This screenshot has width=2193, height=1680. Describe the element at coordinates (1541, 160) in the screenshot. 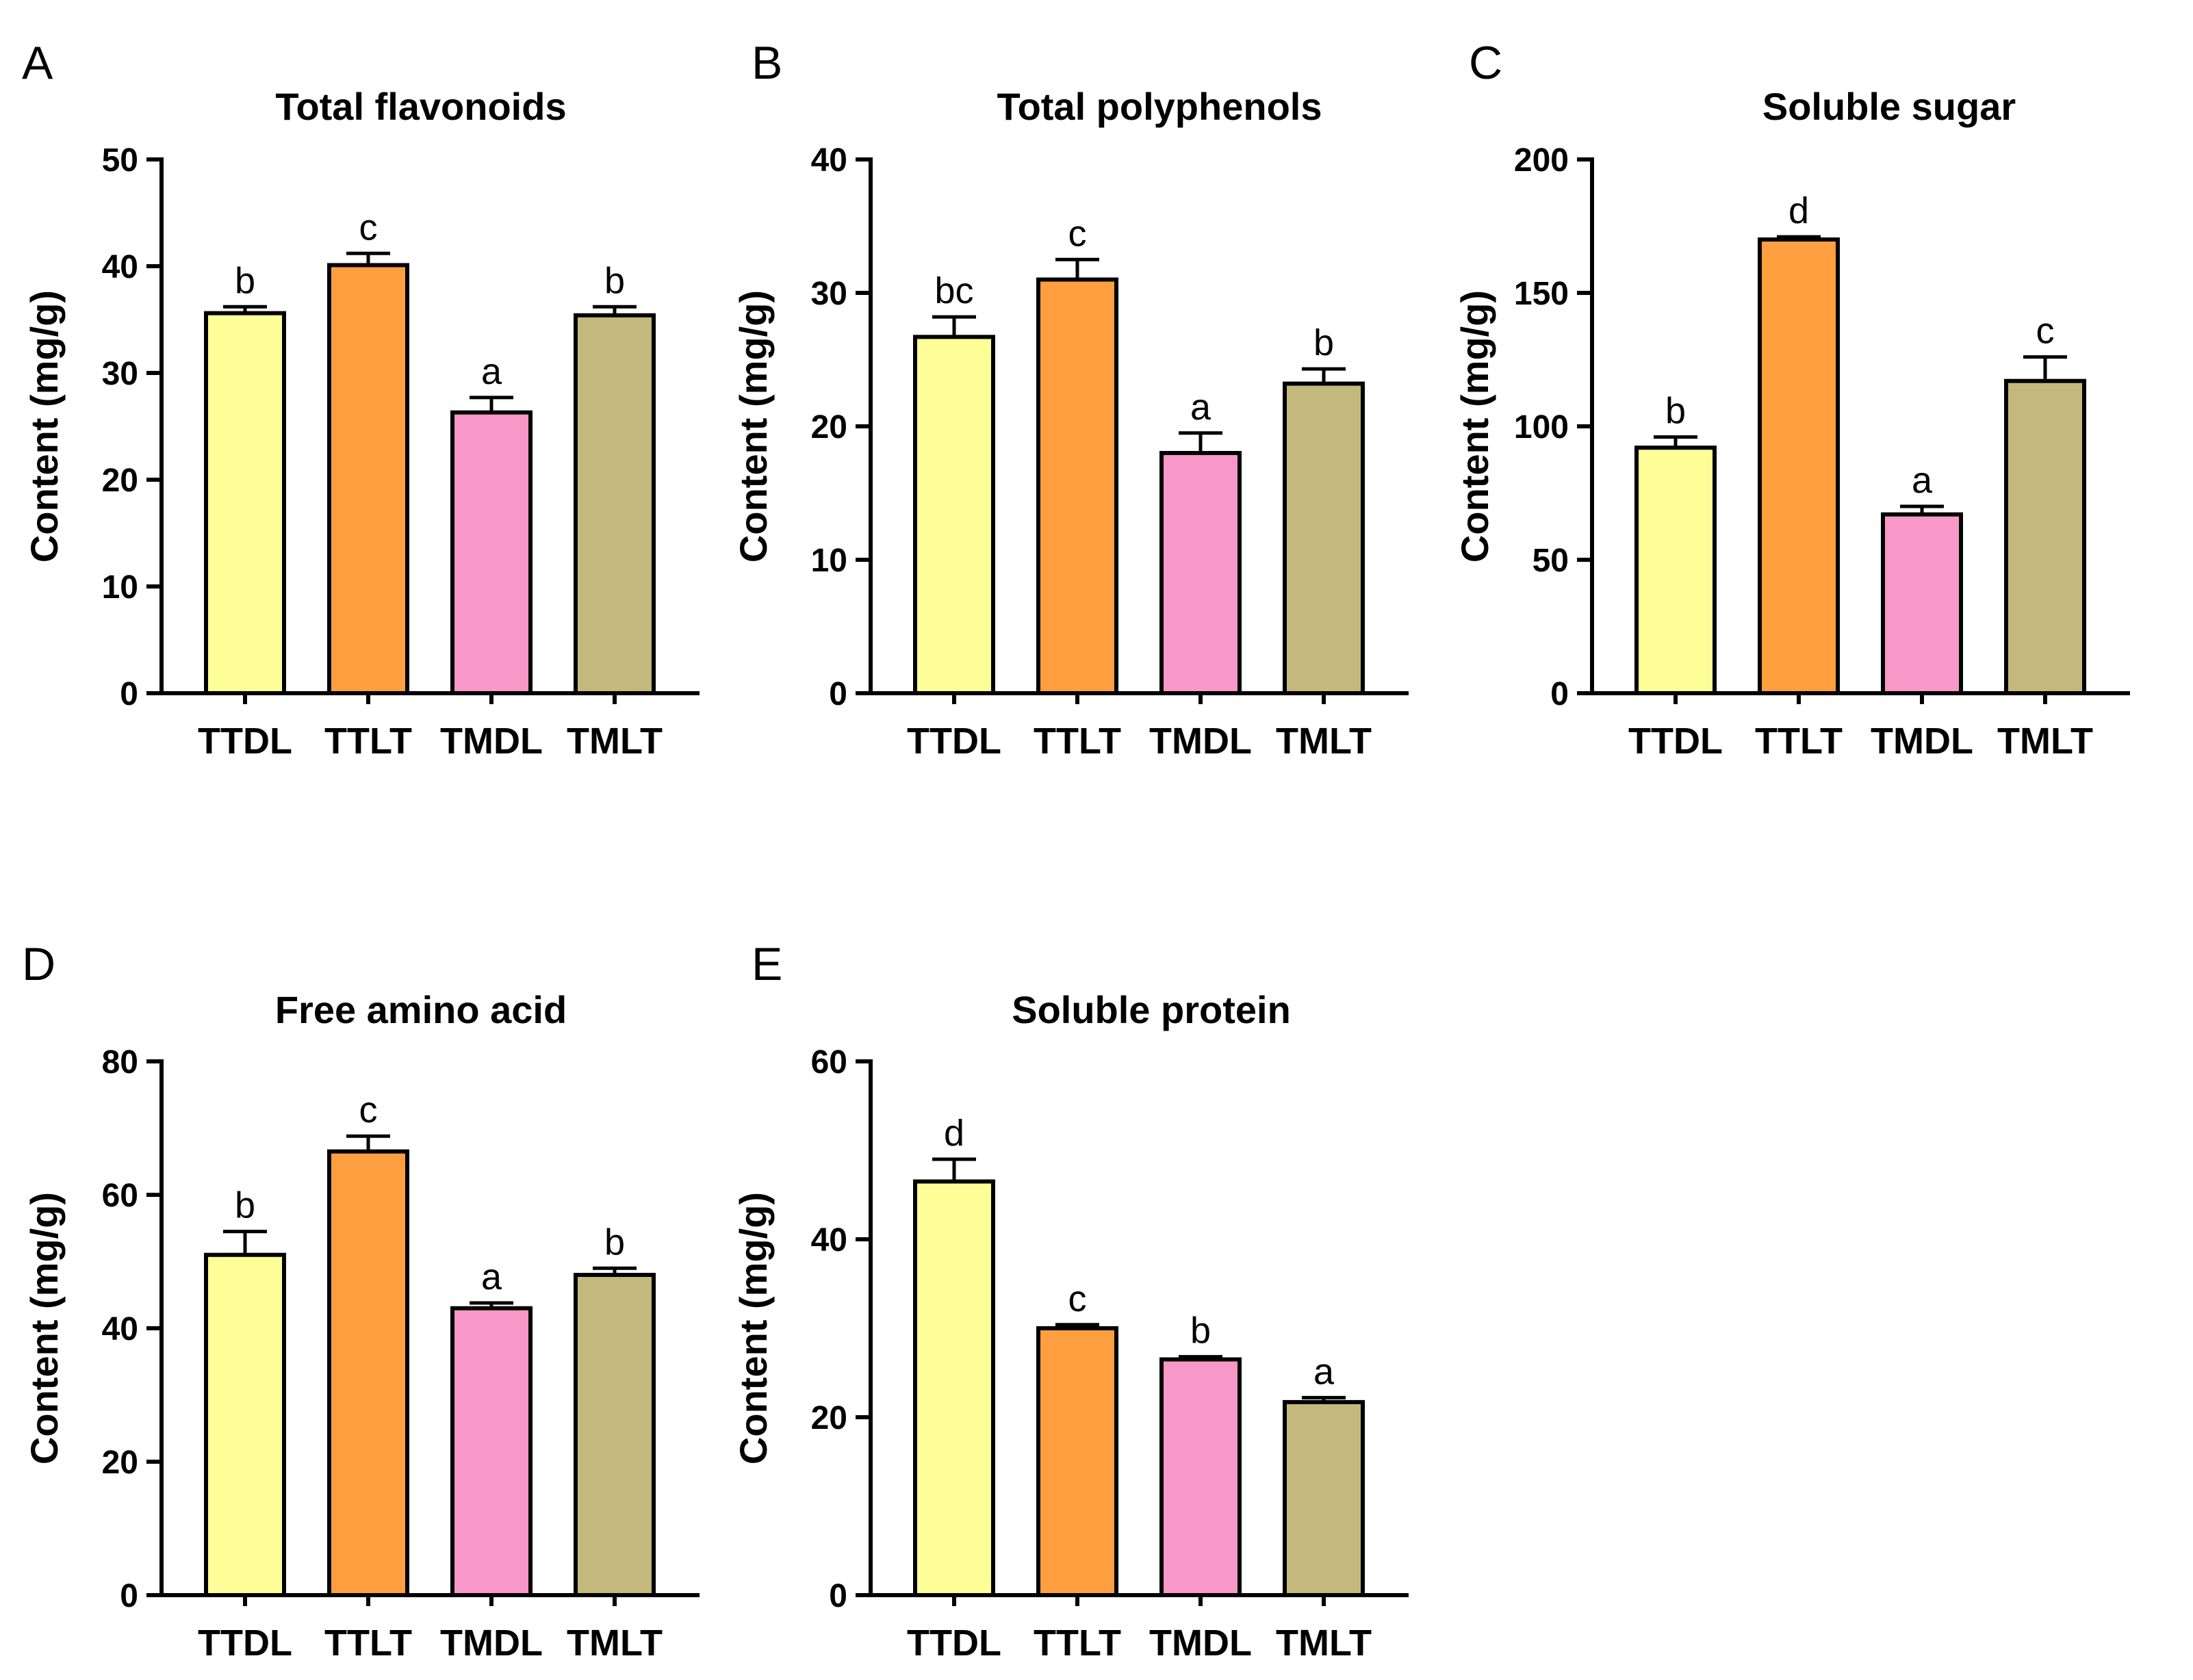

I see `y-tick-label: 200` at that location.